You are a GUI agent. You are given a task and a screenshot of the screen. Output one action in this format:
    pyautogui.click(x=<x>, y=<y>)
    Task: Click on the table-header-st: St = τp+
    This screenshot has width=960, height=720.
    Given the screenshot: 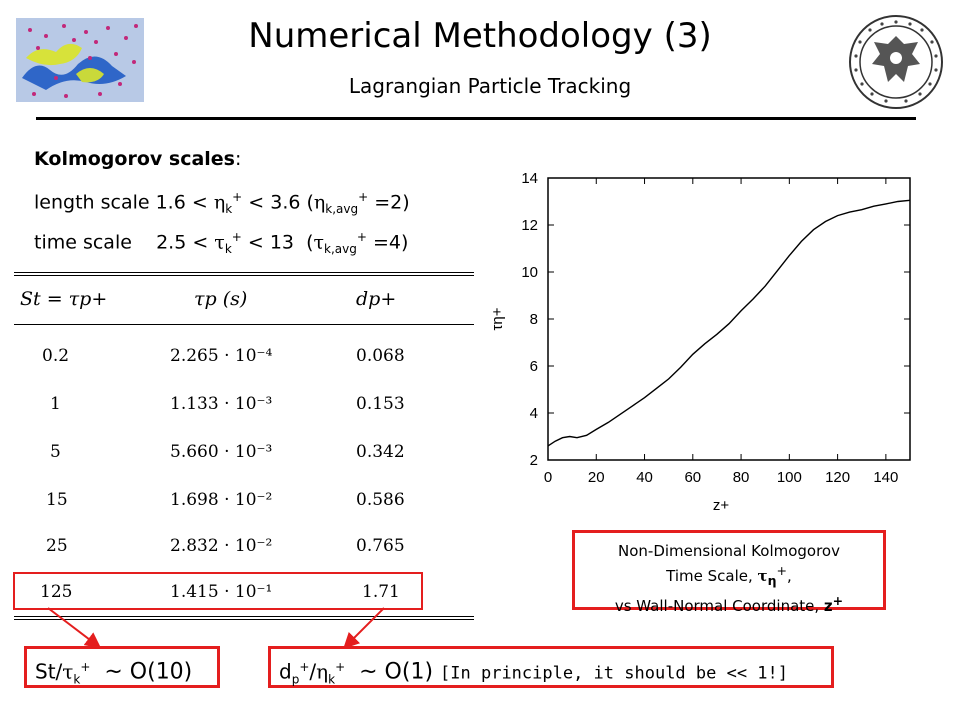 What is the action you would take?
    pyautogui.click(x=64, y=299)
    